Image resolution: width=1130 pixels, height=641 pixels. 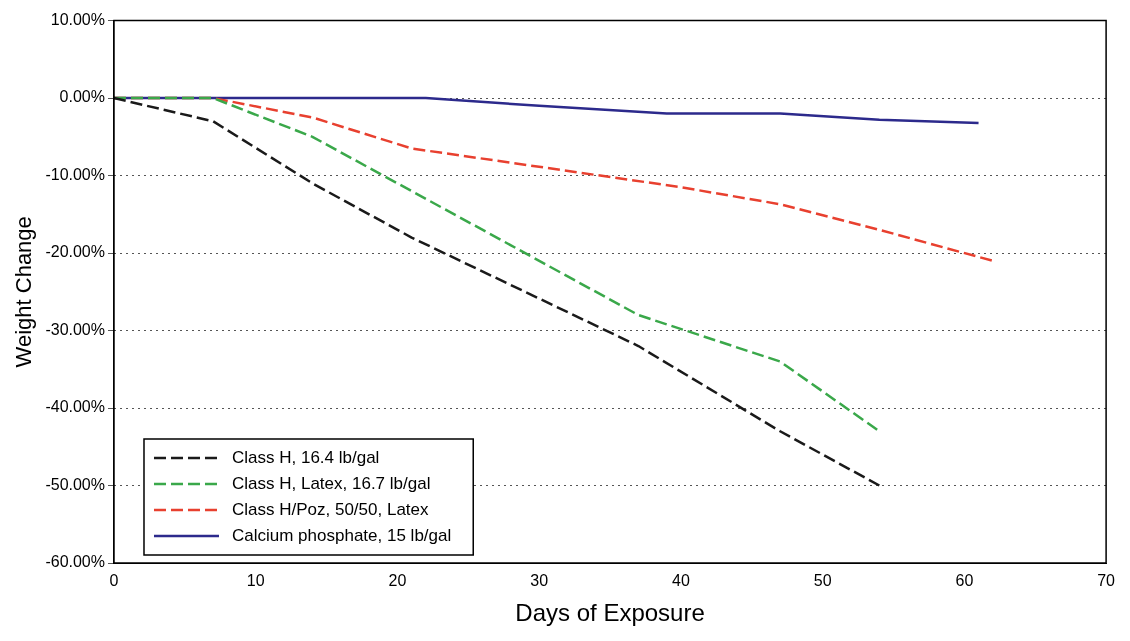 I want to click on y-tick-label: -20.00%, so click(x=75, y=252).